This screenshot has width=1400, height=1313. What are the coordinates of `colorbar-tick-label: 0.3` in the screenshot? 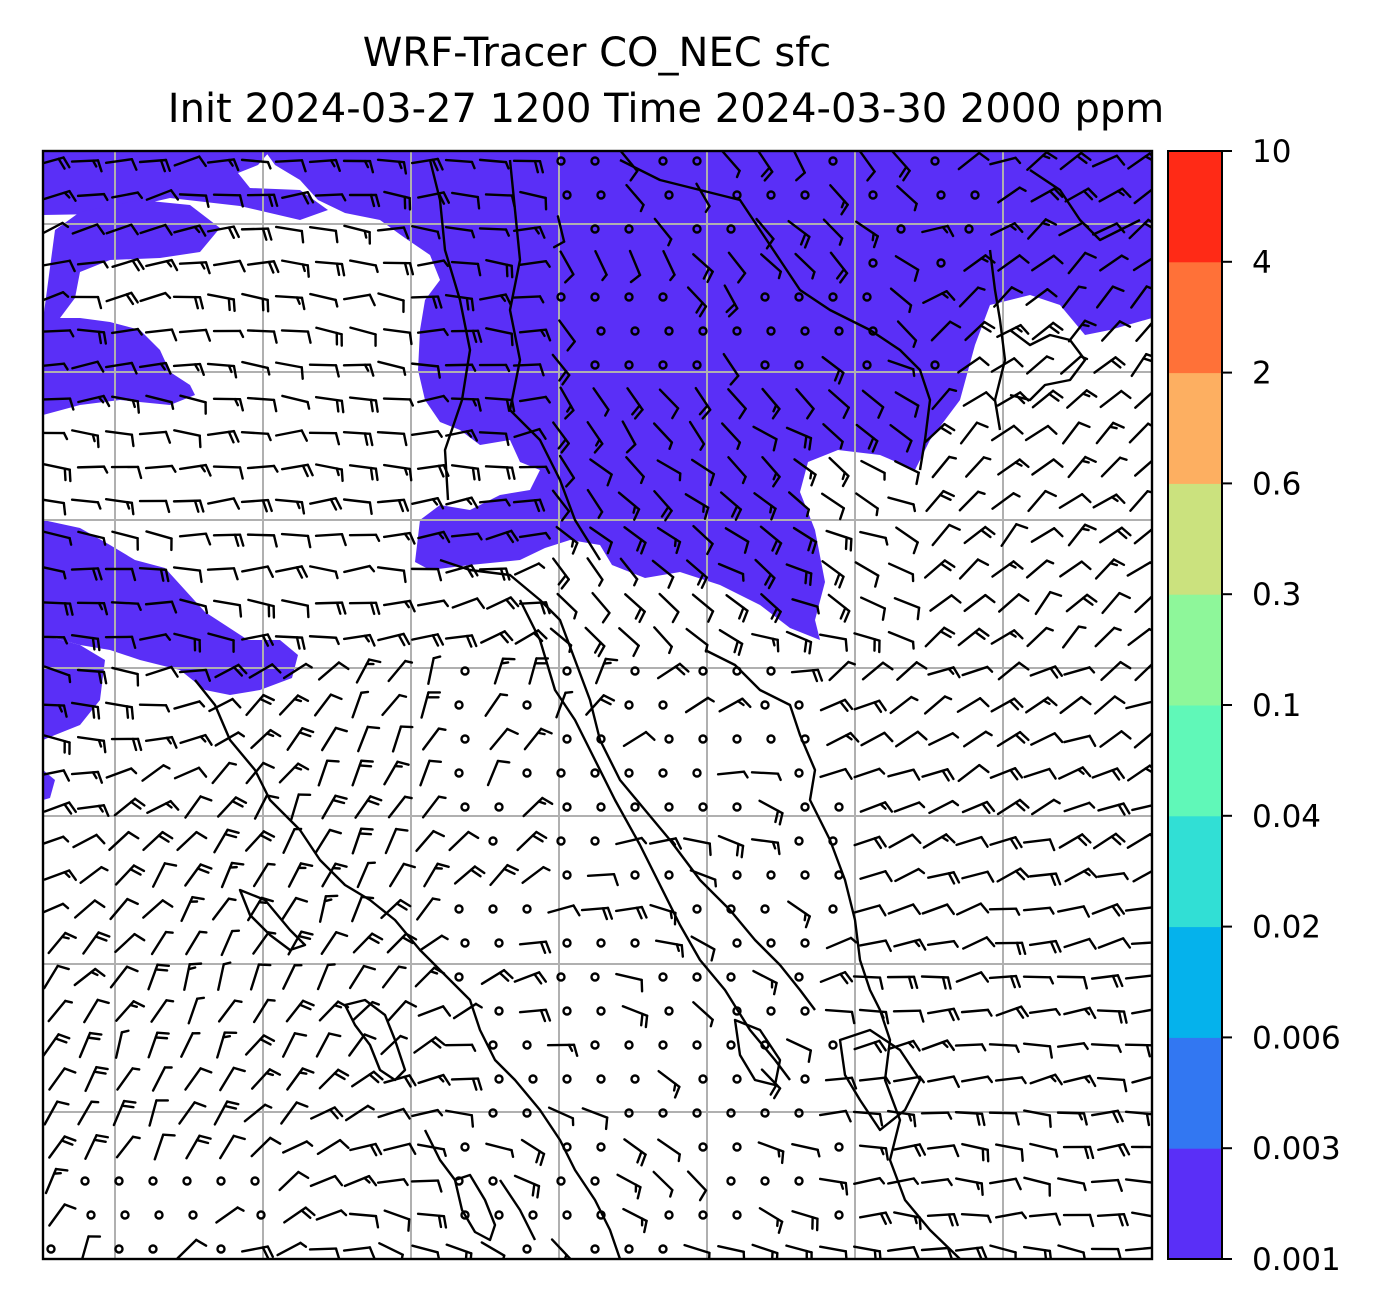 It's located at (1276, 595).